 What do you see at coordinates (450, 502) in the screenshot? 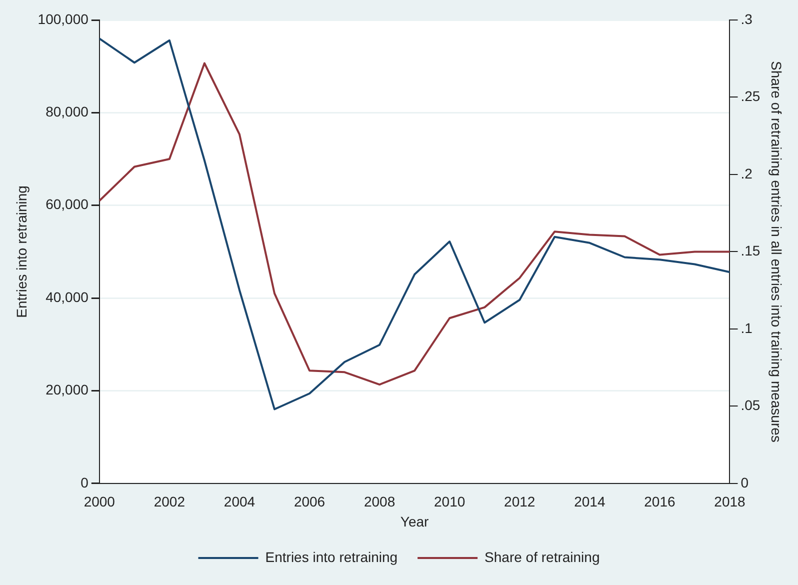
I see `x-tick-label: 2010` at bounding box center [450, 502].